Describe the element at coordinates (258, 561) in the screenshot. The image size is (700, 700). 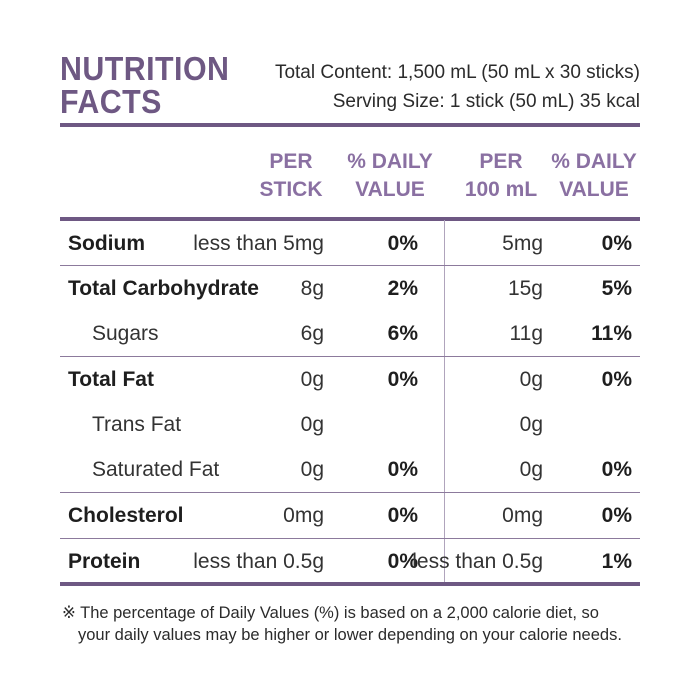
I see `amount-per-stick: less than 0.5g` at that location.